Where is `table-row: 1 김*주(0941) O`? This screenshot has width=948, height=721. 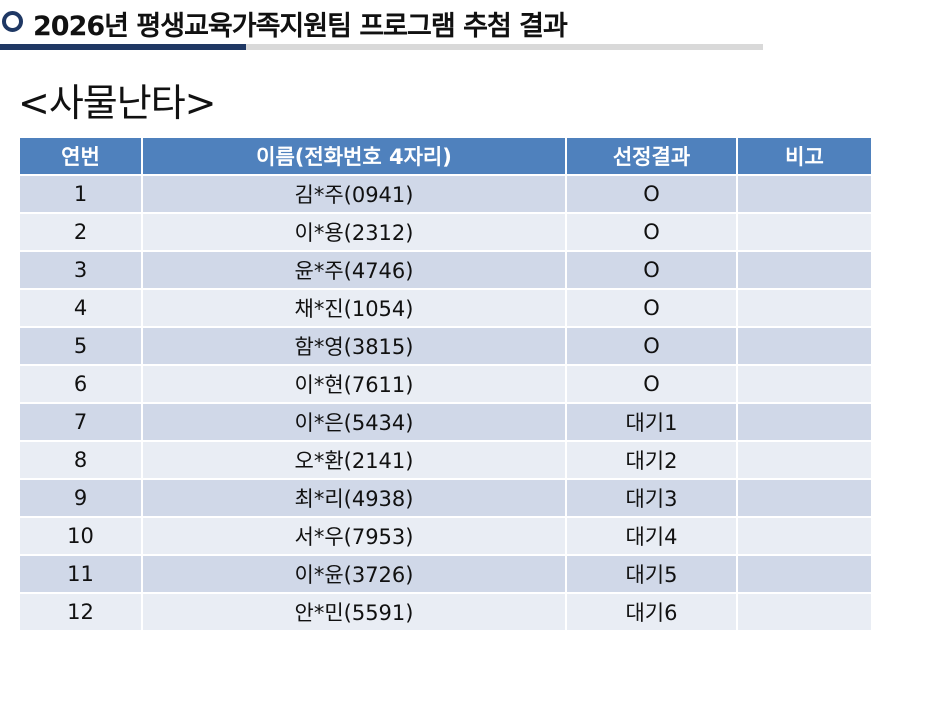
table-row: 1 김*주(0941) O is located at coordinates (445, 194).